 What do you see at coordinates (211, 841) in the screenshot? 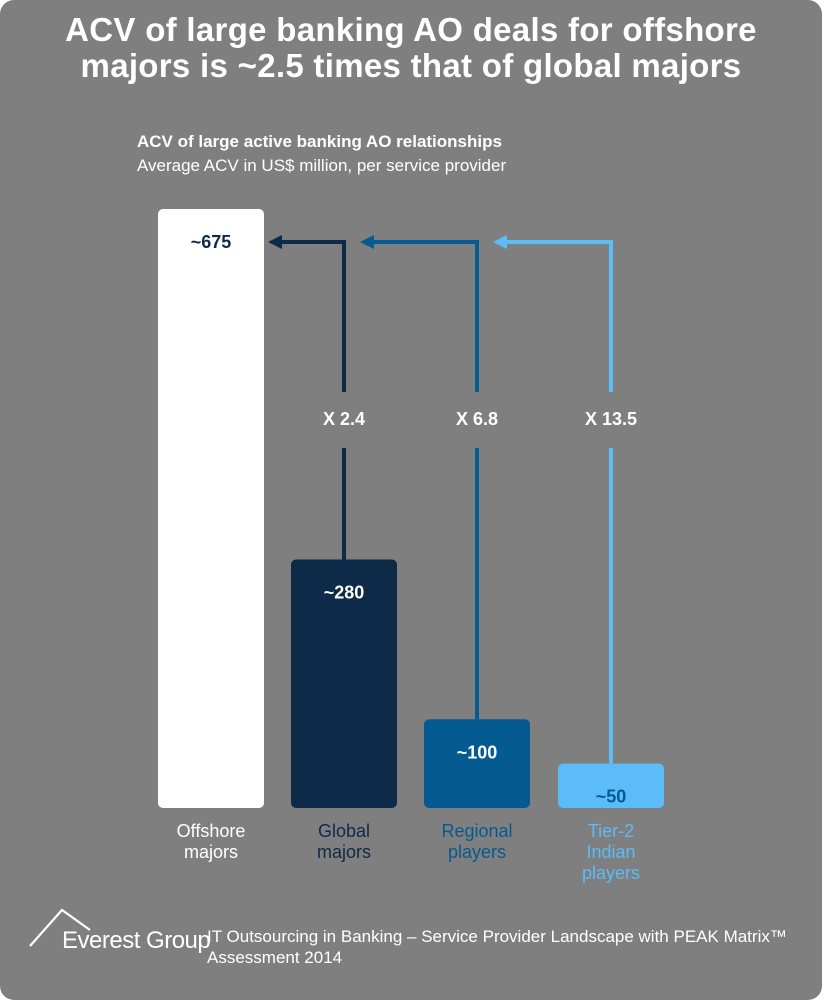
I see `category-label-0: Offshore majors` at bounding box center [211, 841].